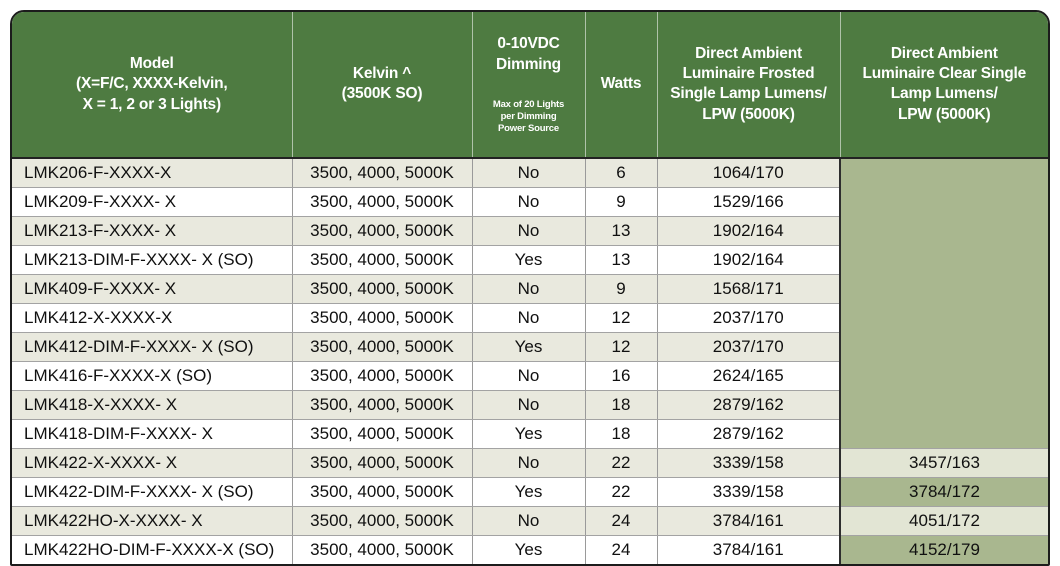 This screenshot has width=1060, height=566. What do you see at coordinates (152, 231) in the screenshot?
I see `model-cell: LMK213-F-XXXX- X` at bounding box center [152, 231].